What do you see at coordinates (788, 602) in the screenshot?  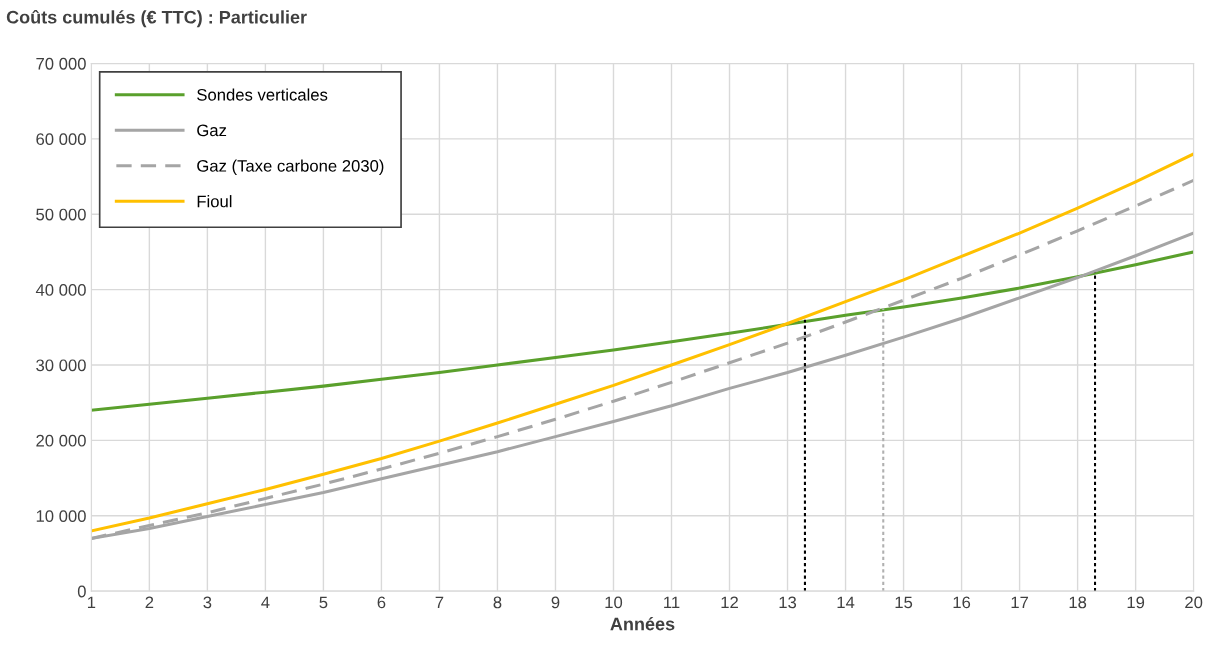 I see `x-tick-label: 13` at bounding box center [788, 602].